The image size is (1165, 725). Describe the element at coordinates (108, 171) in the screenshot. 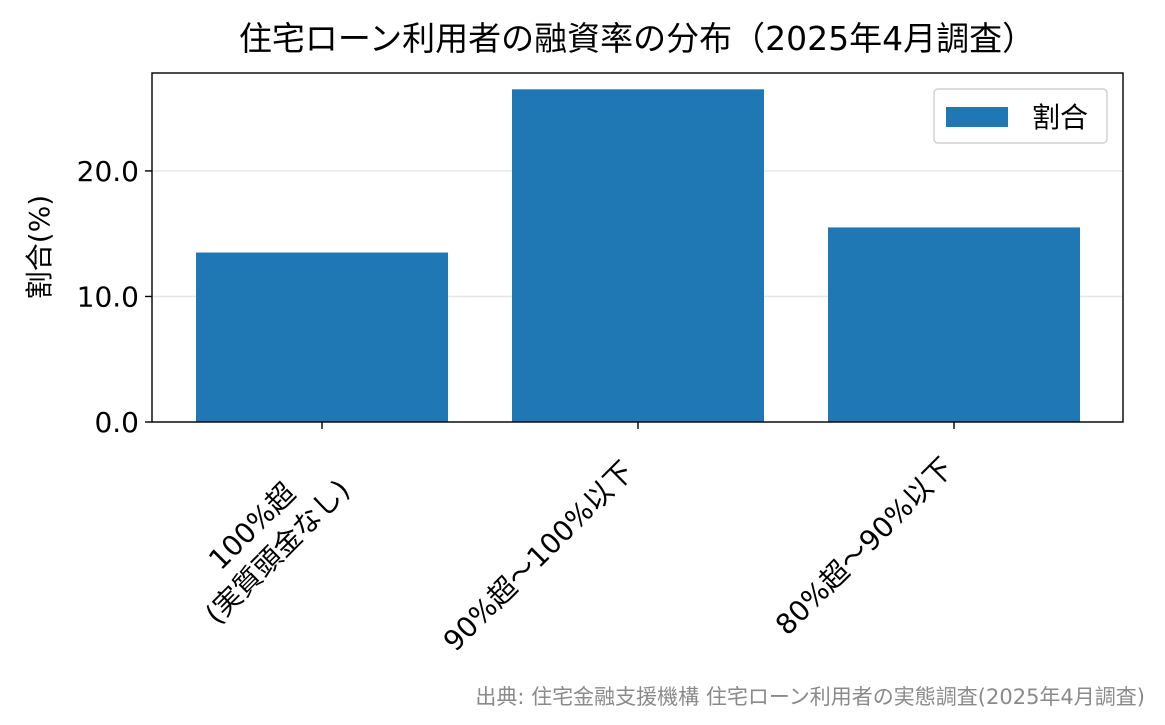

I see `y-tick-label: 20.0` at that location.